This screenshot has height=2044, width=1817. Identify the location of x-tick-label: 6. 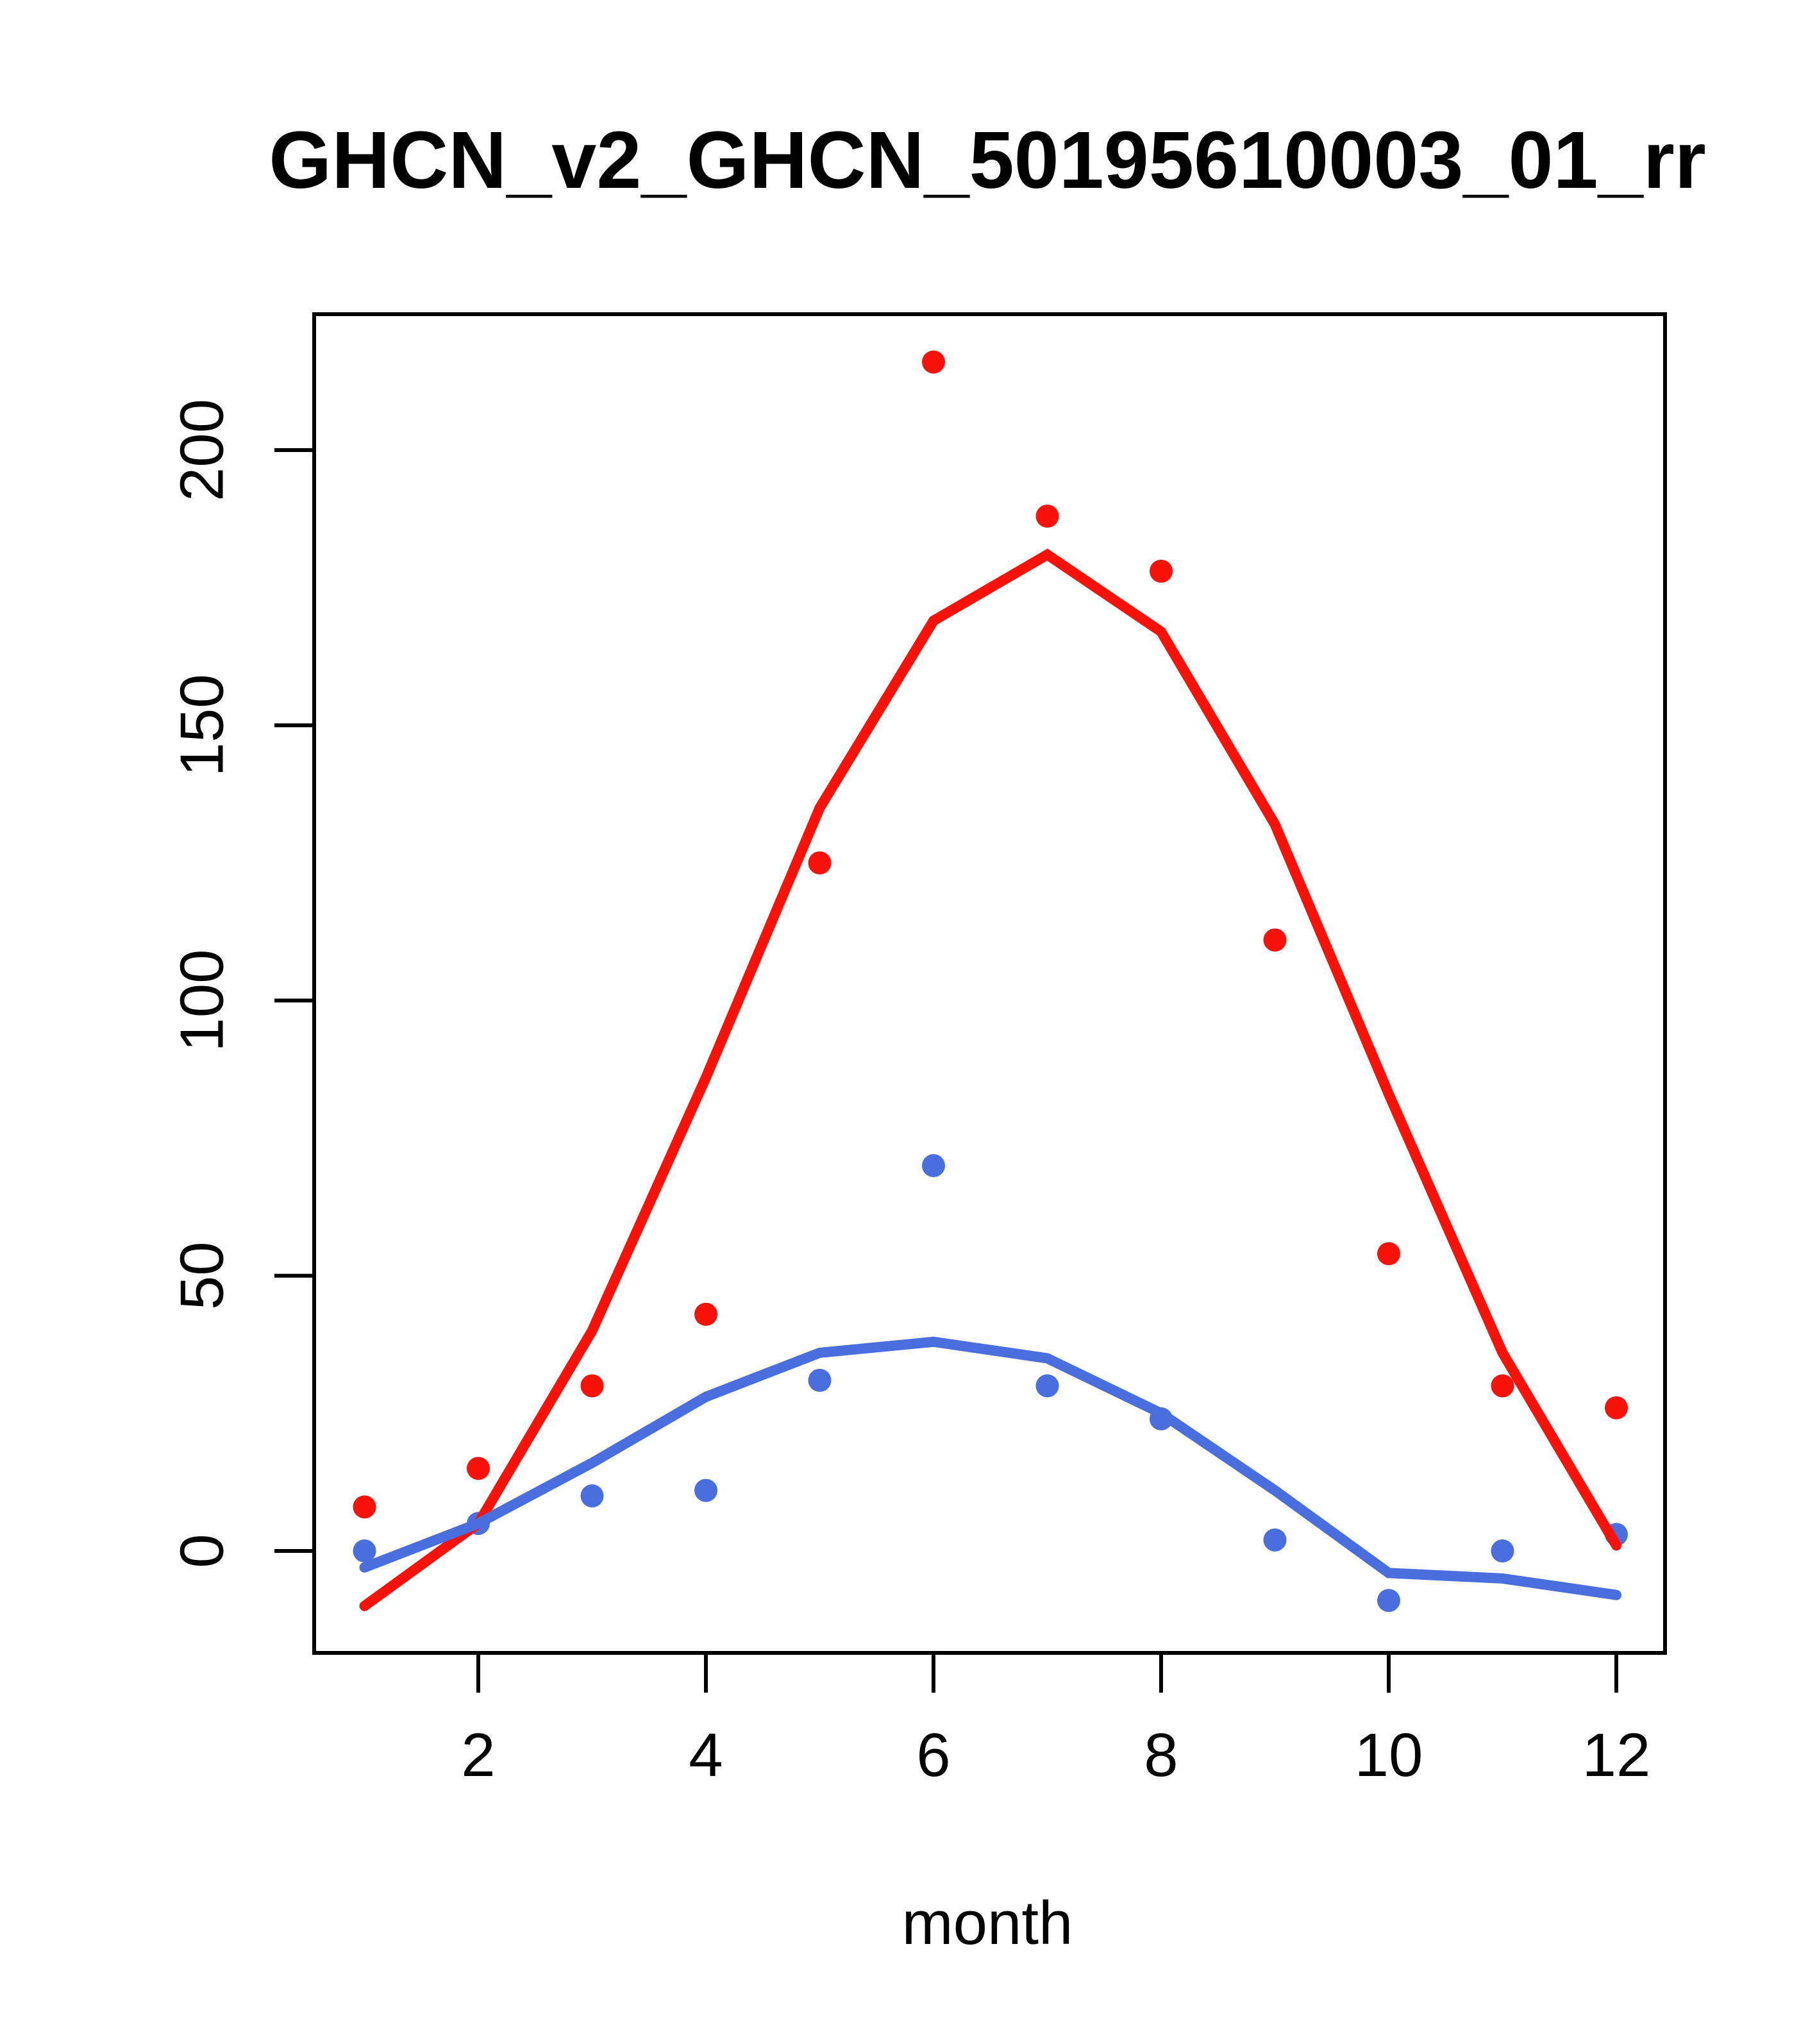
(933, 1755).